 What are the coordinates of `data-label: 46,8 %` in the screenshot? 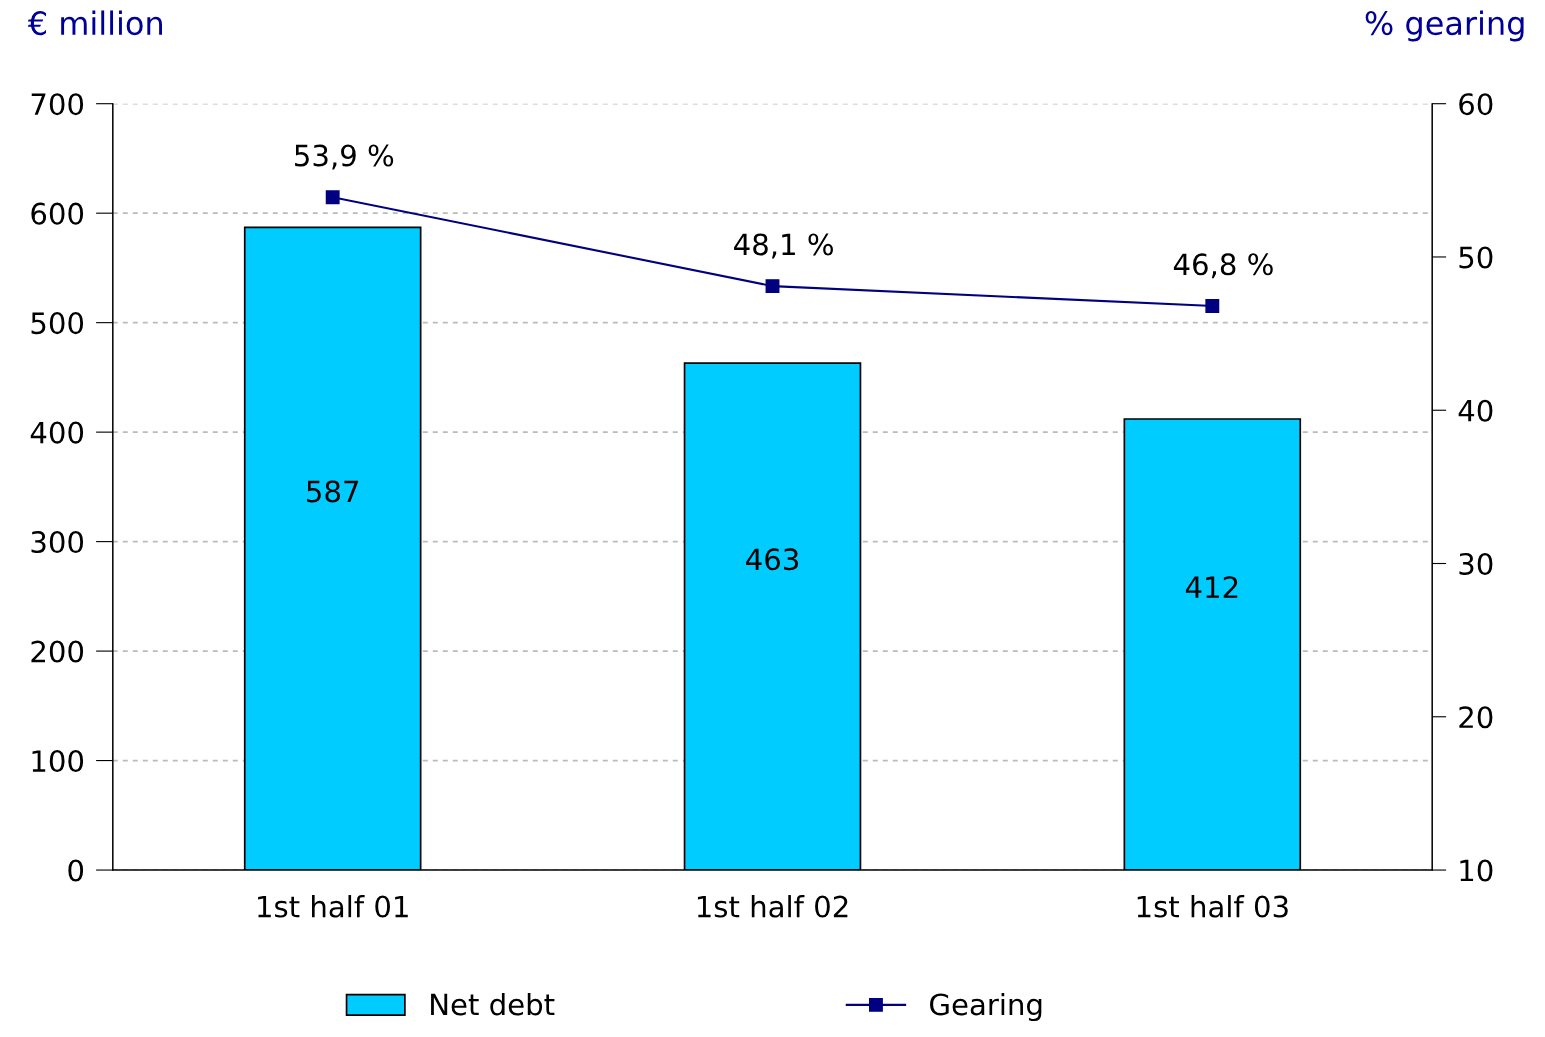 It's located at (1223, 266).